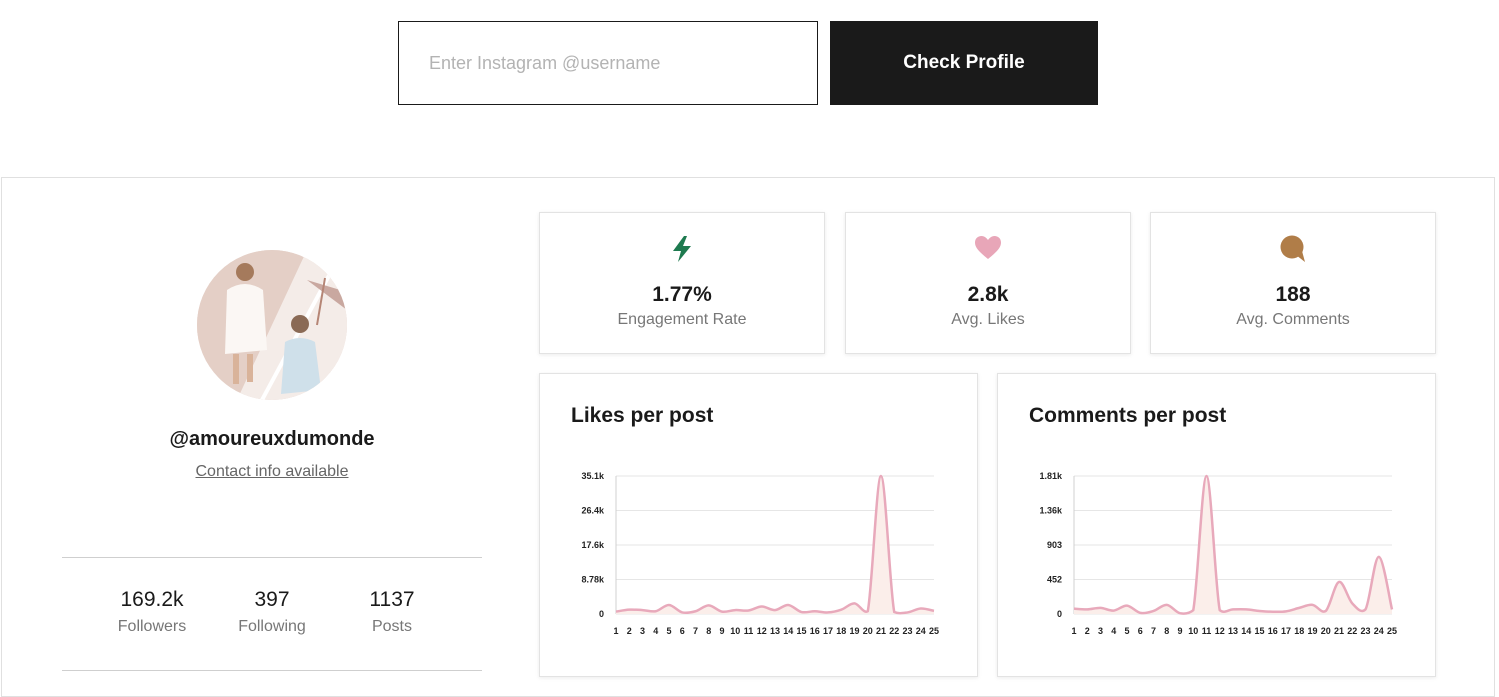 The width and height of the screenshot is (1499, 697). What do you see at coordinates (593, 580) in the screenshot?
I see `y-tick-label: 8.78k` at bounding box center [593, 580].